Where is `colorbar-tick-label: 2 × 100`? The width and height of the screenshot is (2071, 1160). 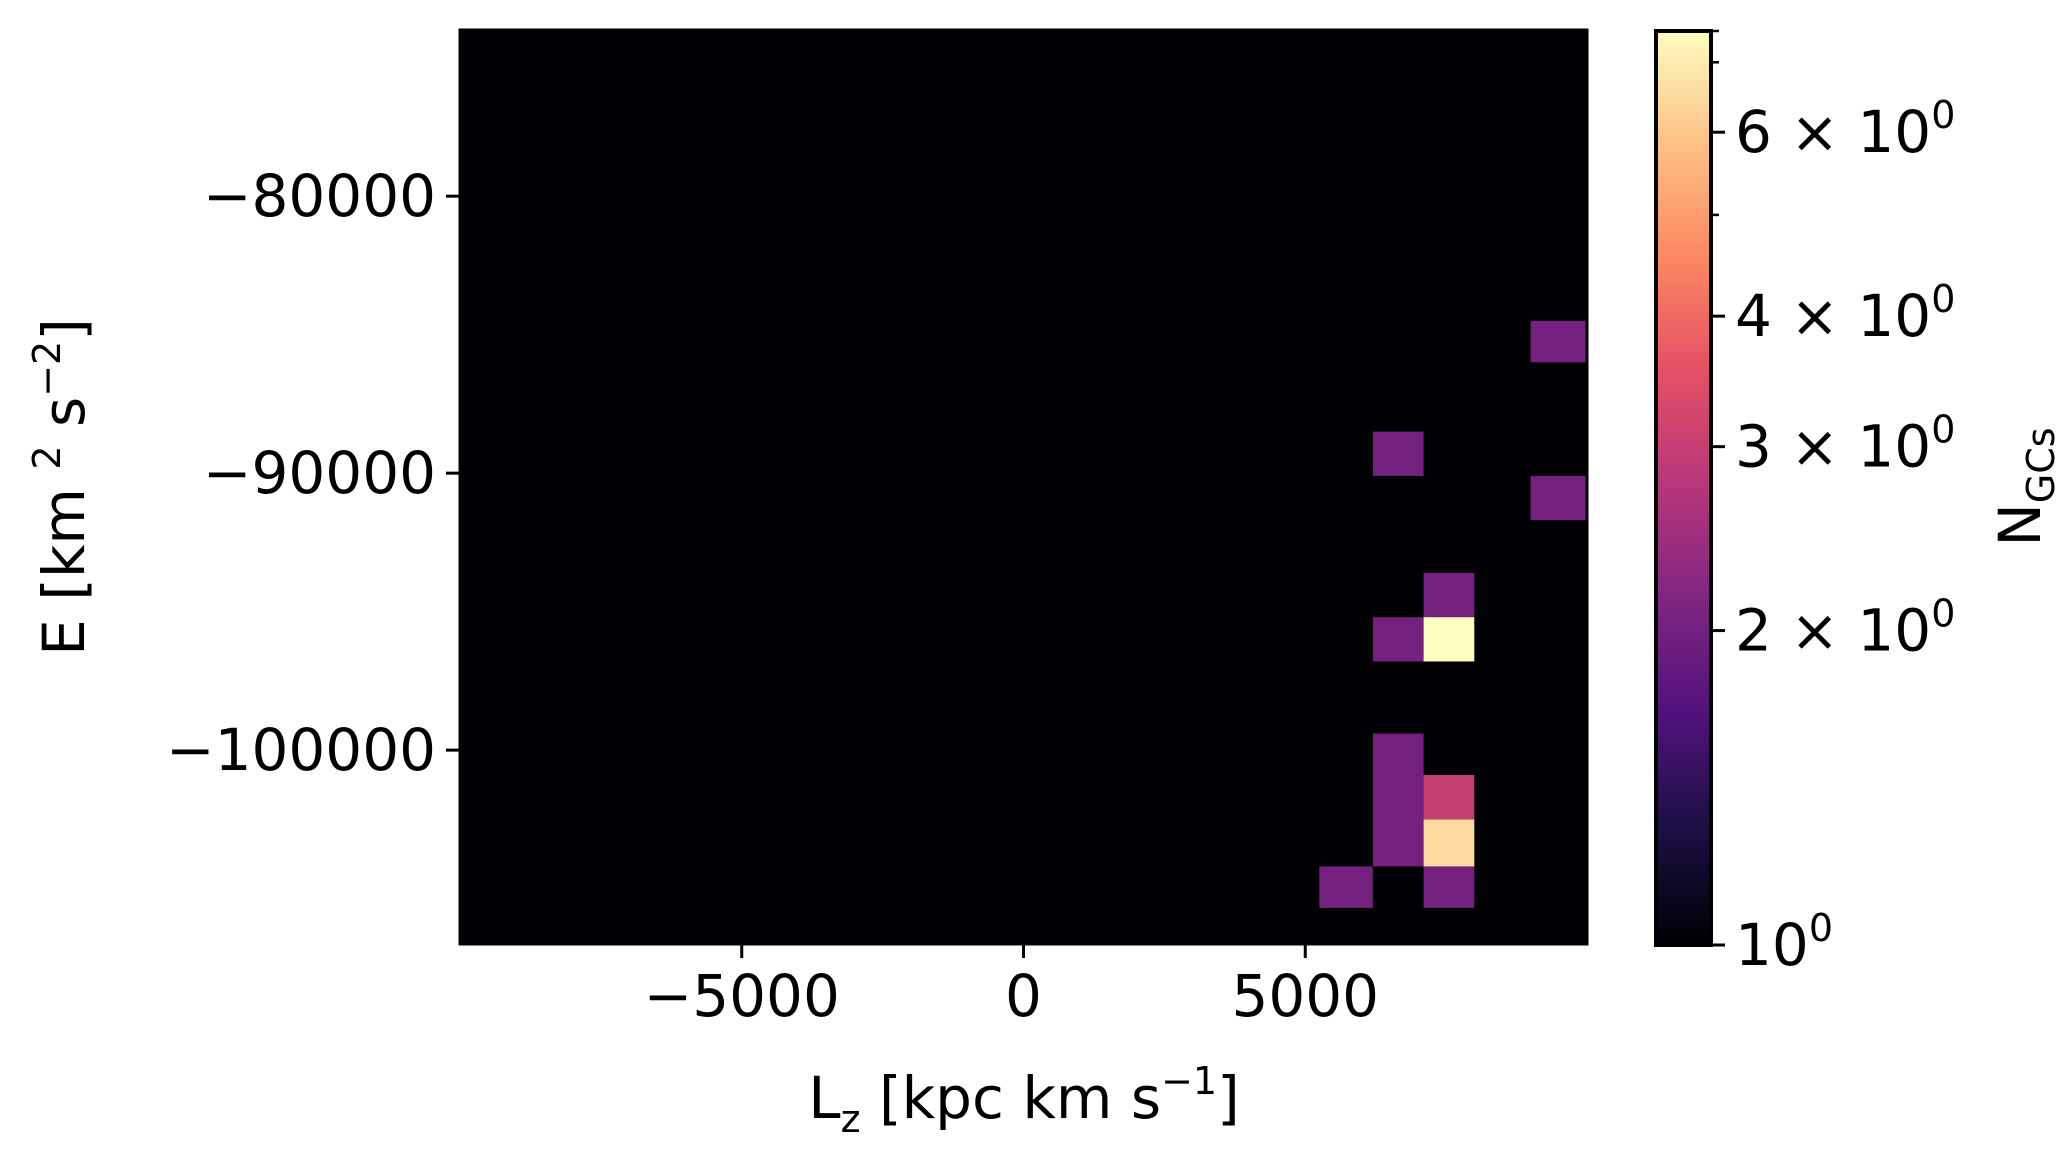
colorbar-tick-label: 2 × 100 is located at coordinates (1845, 628).